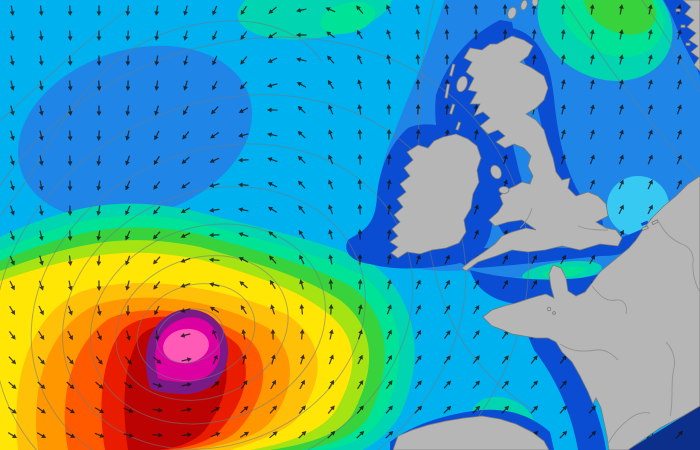  Describe the element at coordinates (348, 18) in the screenshot. I see `top-teal-tongue-core` at that location.